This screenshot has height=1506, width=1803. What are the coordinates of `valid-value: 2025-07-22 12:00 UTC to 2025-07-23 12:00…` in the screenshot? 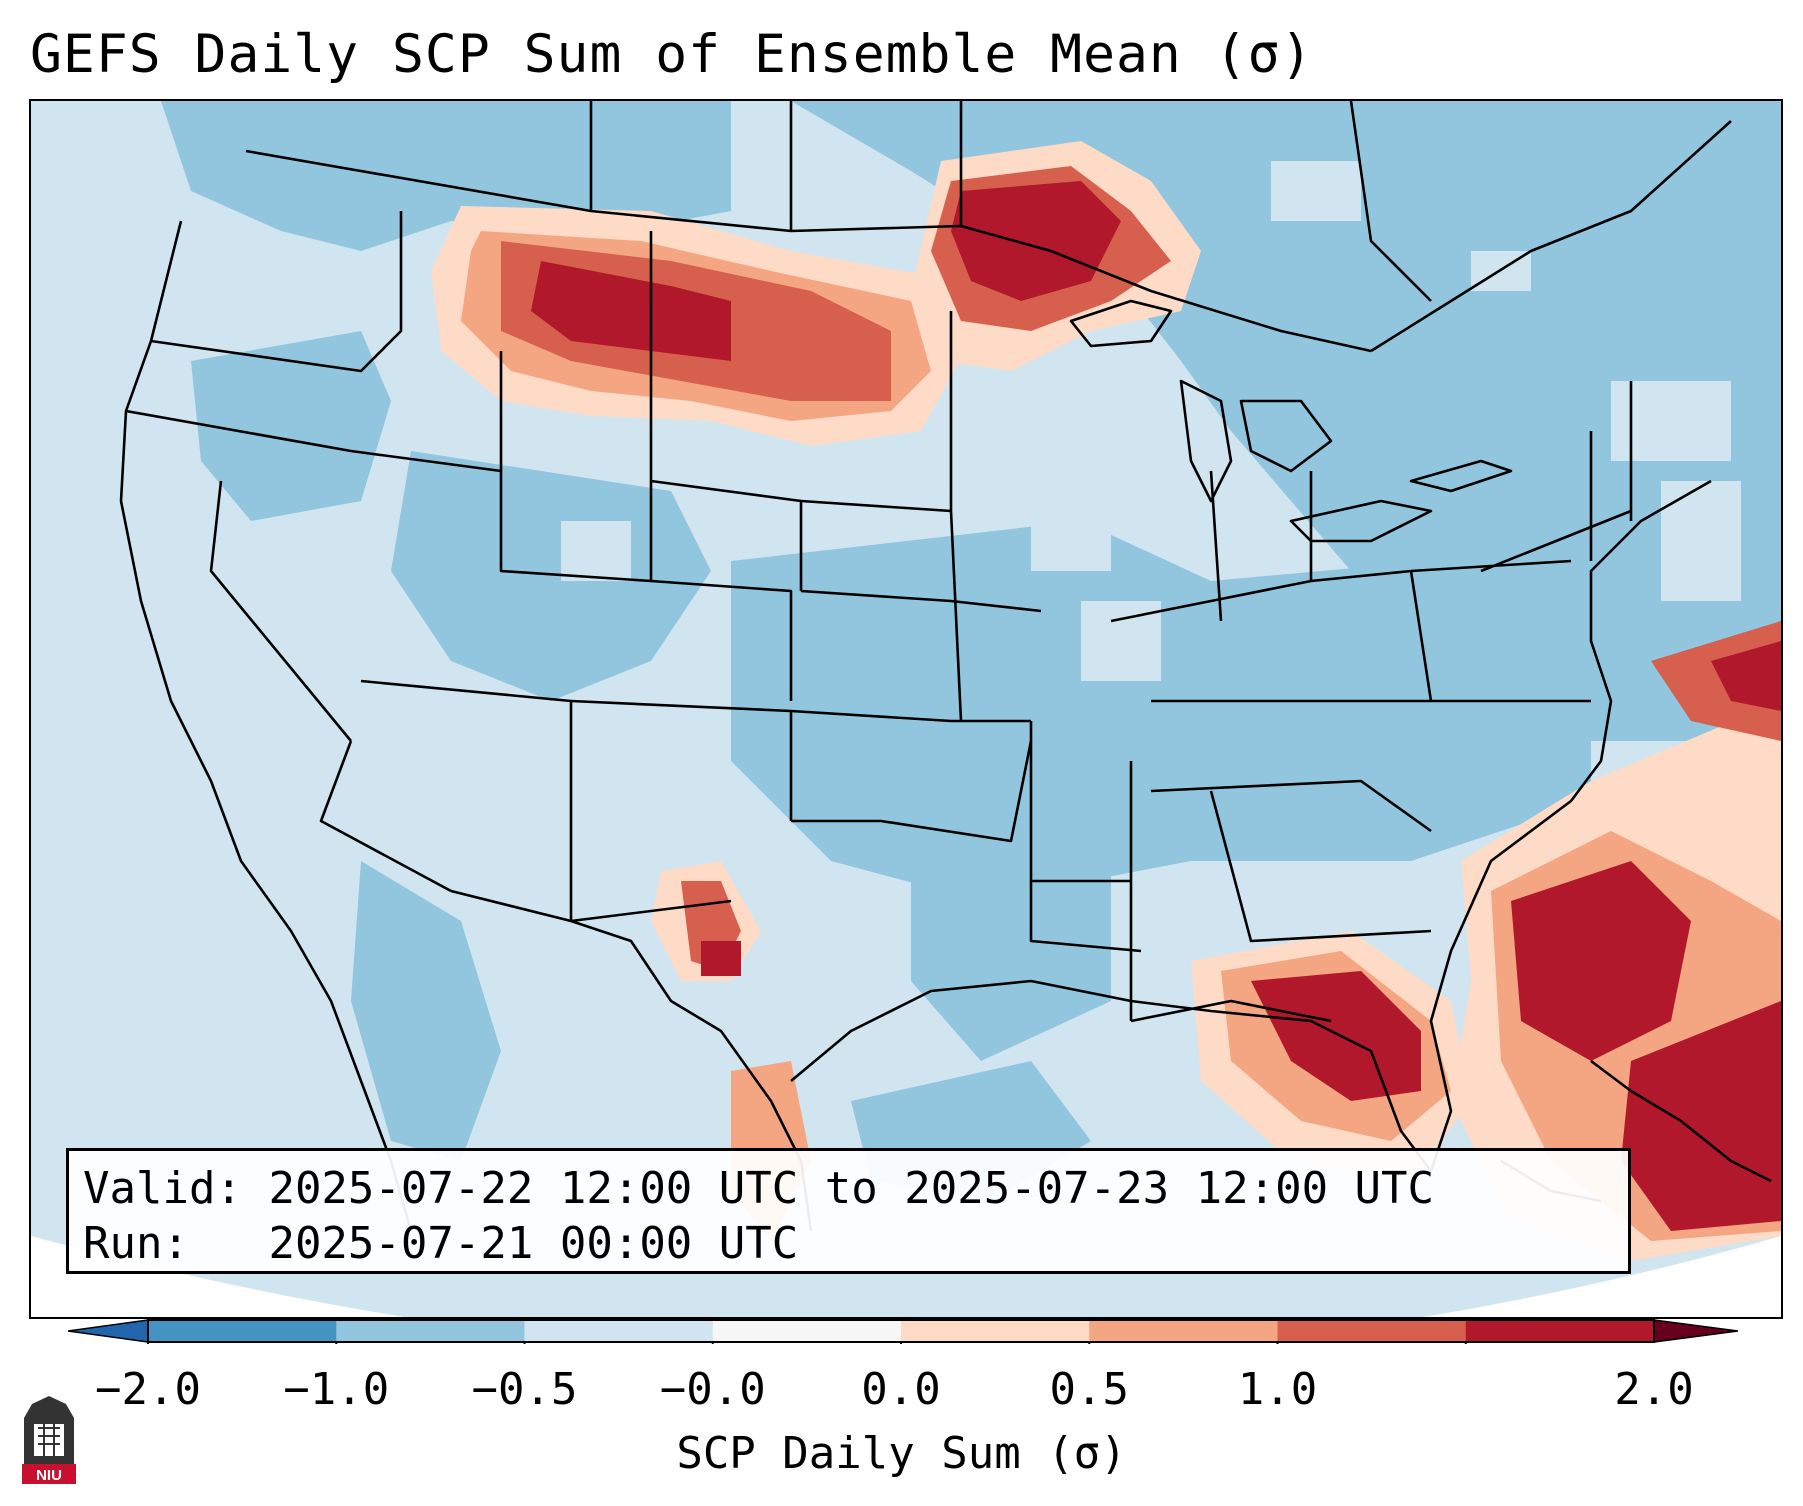 It's located at (851, 1188).